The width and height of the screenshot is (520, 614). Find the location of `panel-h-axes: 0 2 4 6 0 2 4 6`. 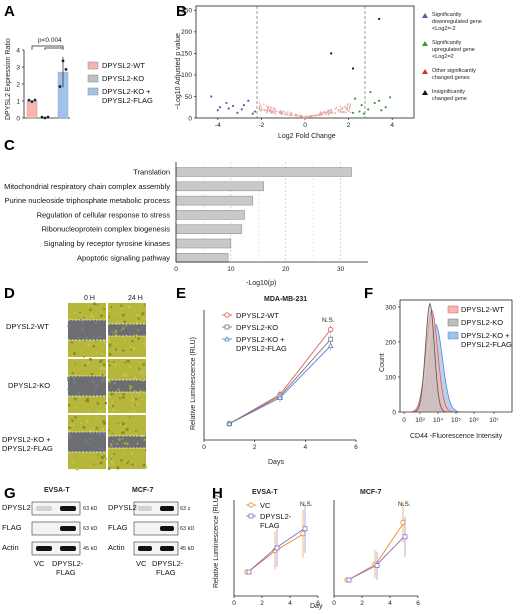

panel-h-axes: 0 2 4 6 0 2 4 6 is located at coordinates (326, 553).